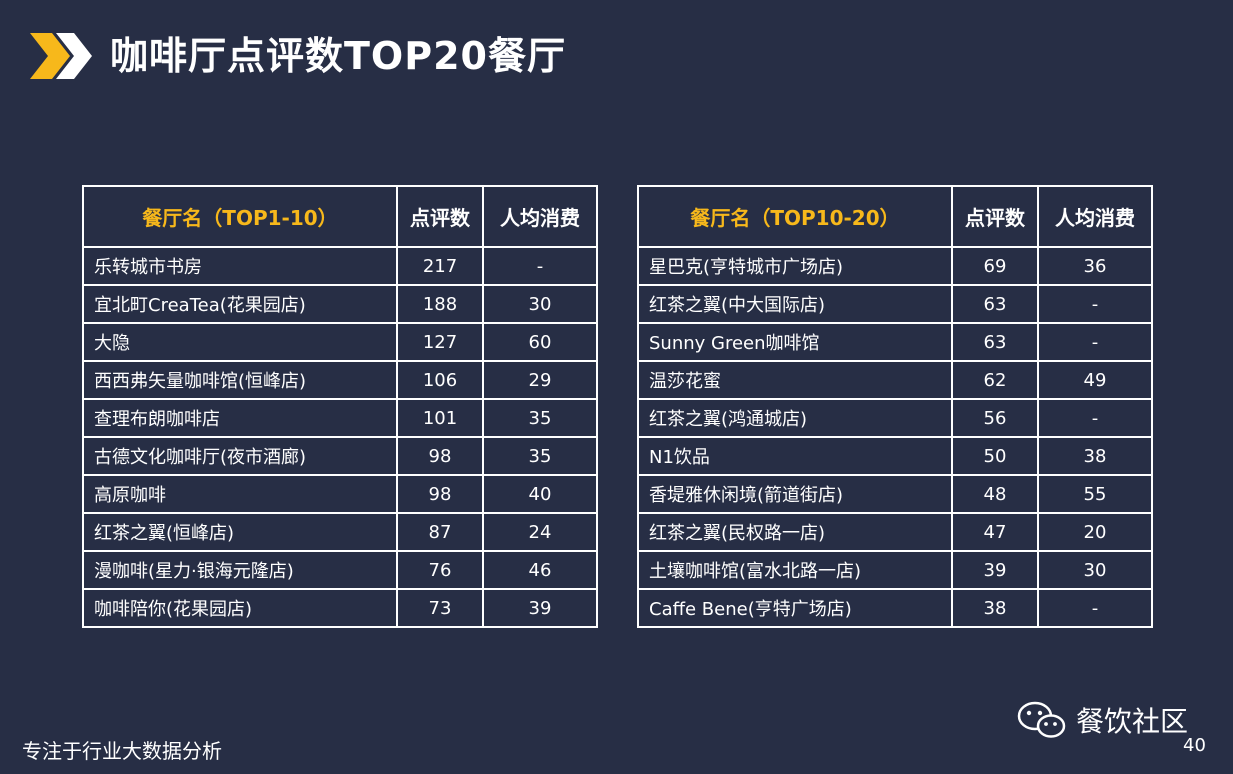  I want to click on restaurant-name: N1饮品, so click(795, 456).